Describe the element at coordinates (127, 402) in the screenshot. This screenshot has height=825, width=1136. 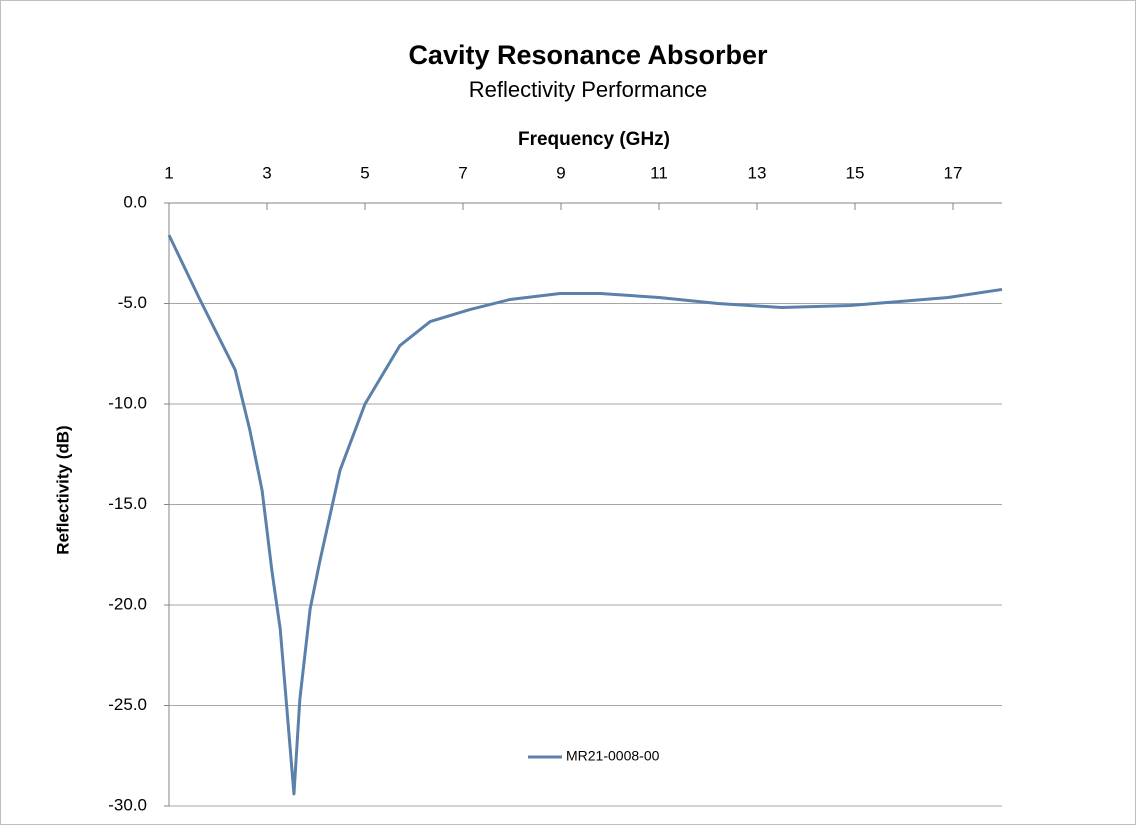
I see `y-tick-label: -10.0` at that location.